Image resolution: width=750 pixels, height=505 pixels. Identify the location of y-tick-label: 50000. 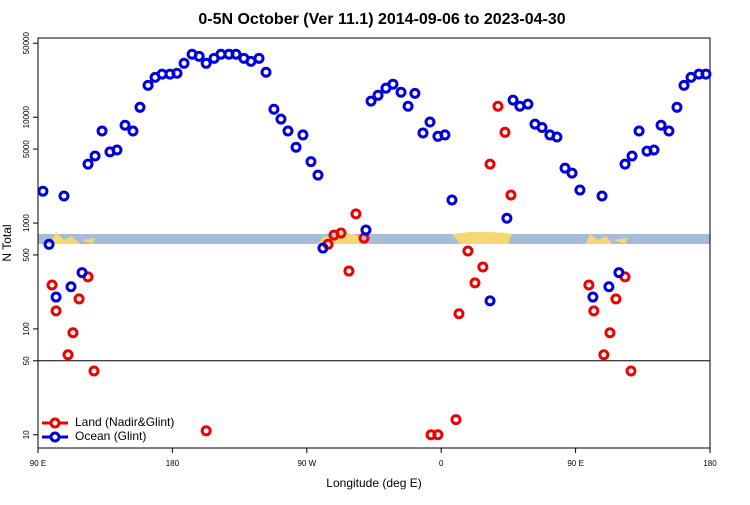
(26, 43).